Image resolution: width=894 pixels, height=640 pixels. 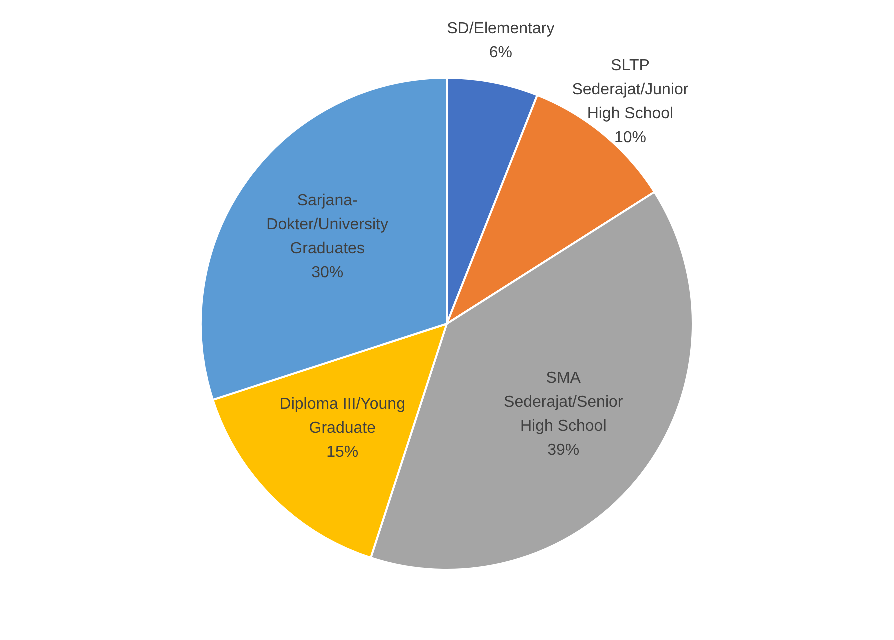 What do you see at coordinates (327, 225) in the screenshot?
I see `slice-label: Sarjana-Dokter/University Graduates` at bounding box center [327, 225].